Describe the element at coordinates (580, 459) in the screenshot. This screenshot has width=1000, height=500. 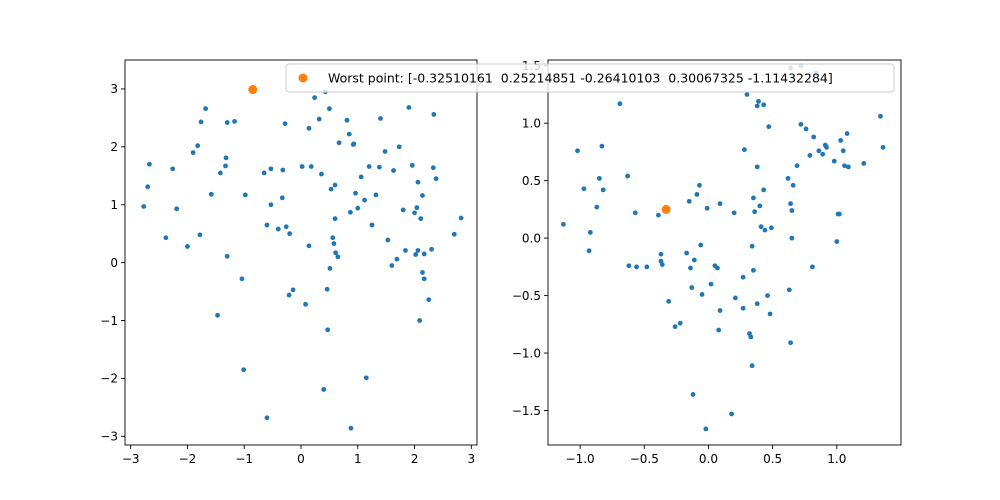
I see `x-tick-label-1-0: −1.0` at that location.